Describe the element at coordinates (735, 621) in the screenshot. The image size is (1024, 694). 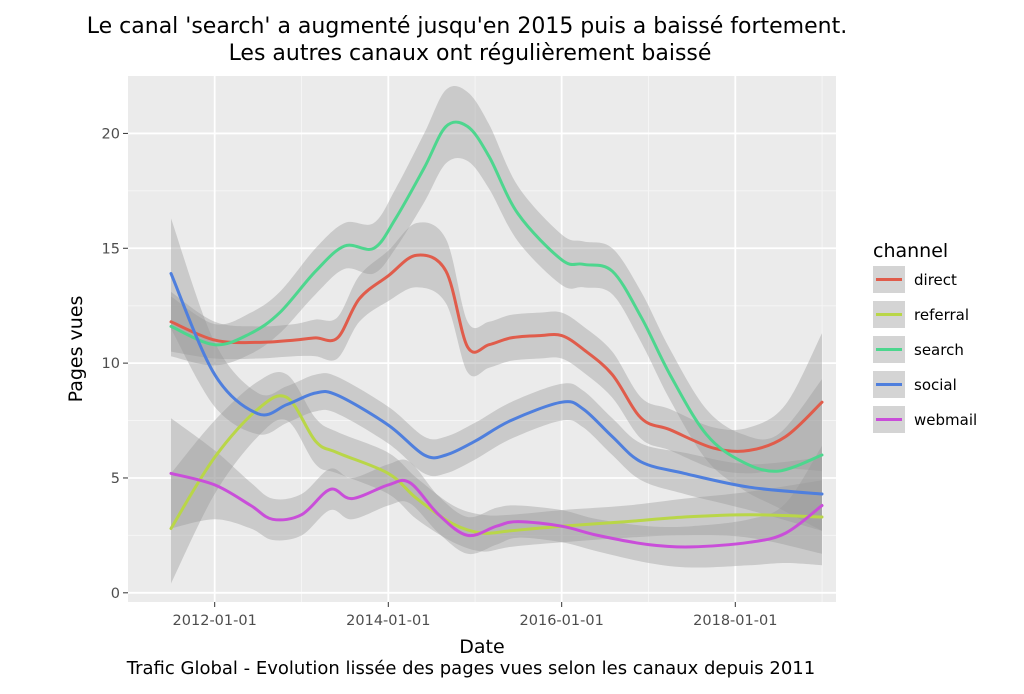
I see `x-tick-label: 2018-01-01` at that location.